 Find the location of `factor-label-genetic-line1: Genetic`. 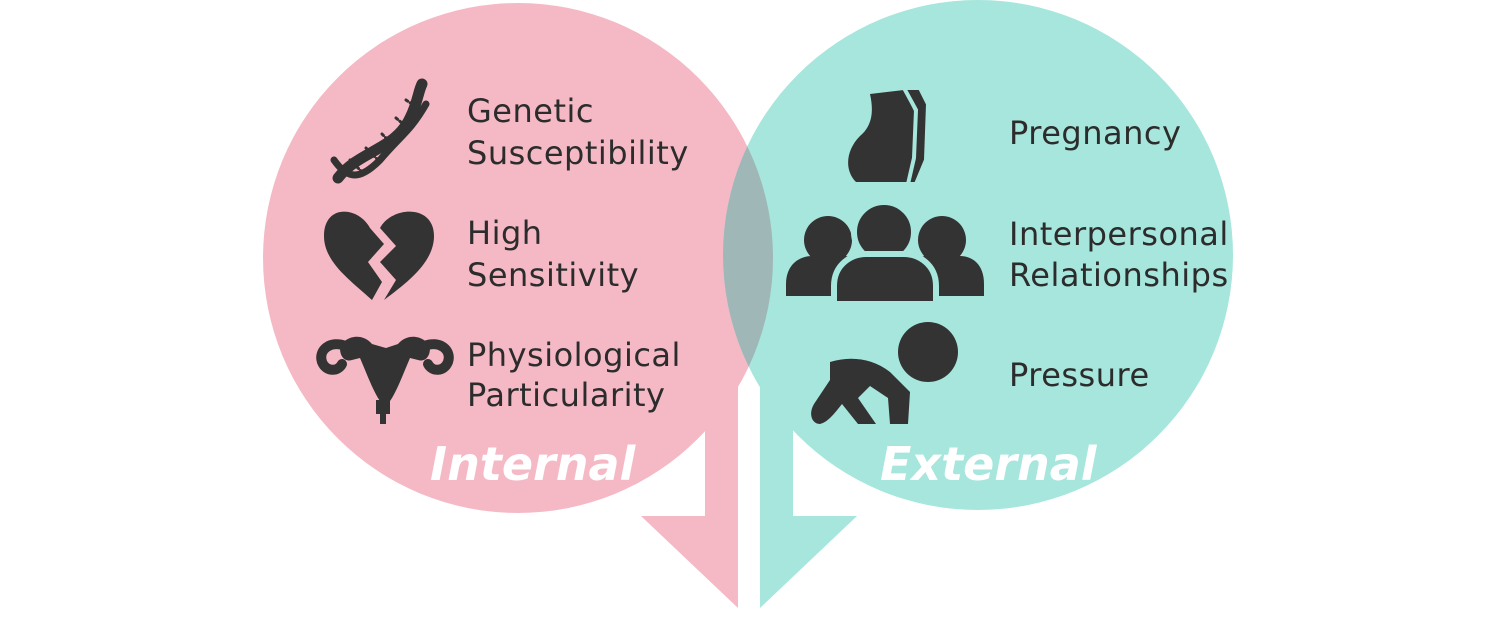

factor-label-genetic-line1: Genetic is located at coordinates (530, 111).